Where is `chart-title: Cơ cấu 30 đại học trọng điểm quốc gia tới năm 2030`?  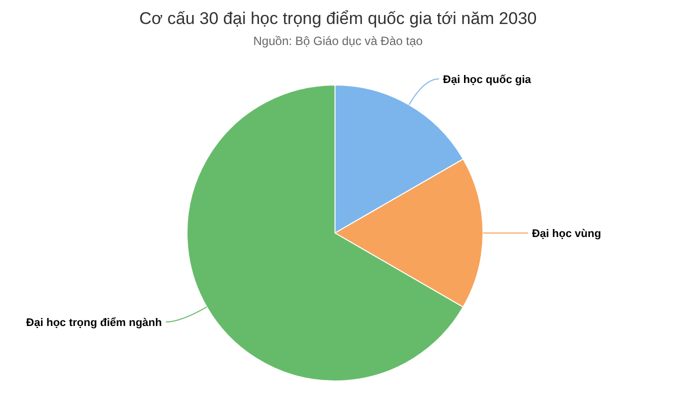 chart-title: Cơ cấu 30 đại học trọng điểm quốc gia tới năm 2030 is located at coordinates (338, 18).